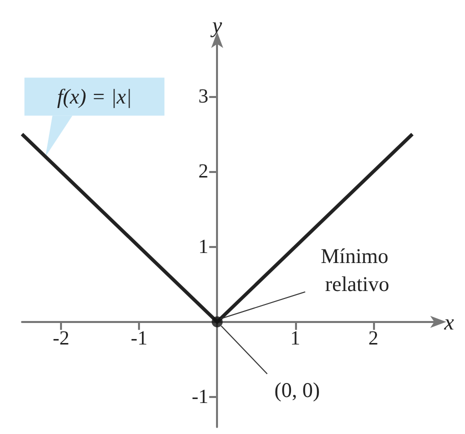 The image size is (465, 434). Describe the element at coordinates (94, 96) in the screenshot. I see `annotation: f(x) = |x|` at that location.